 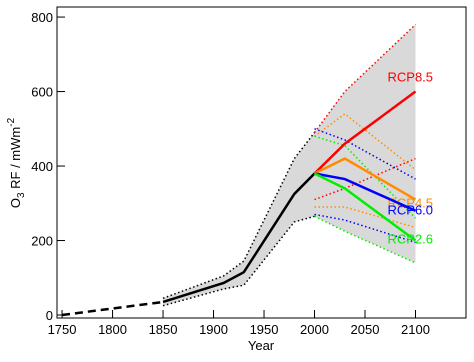 What do you see at coordinates (42, 241) in the screenshot?
I see `y-tick-label: 200` at bounding box center [42, 241].